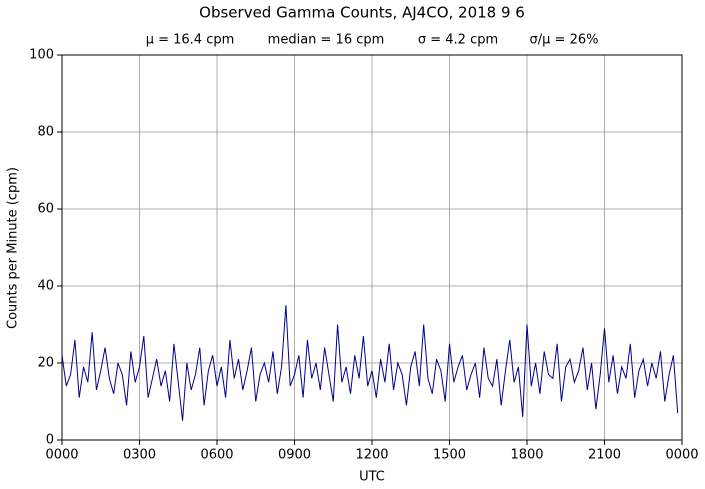 The image size is (705, 489). What do you see at coordinates (372, 477) in the screenshot?
I see `x-axis-label: UTC` at bounding box center [372, 477].